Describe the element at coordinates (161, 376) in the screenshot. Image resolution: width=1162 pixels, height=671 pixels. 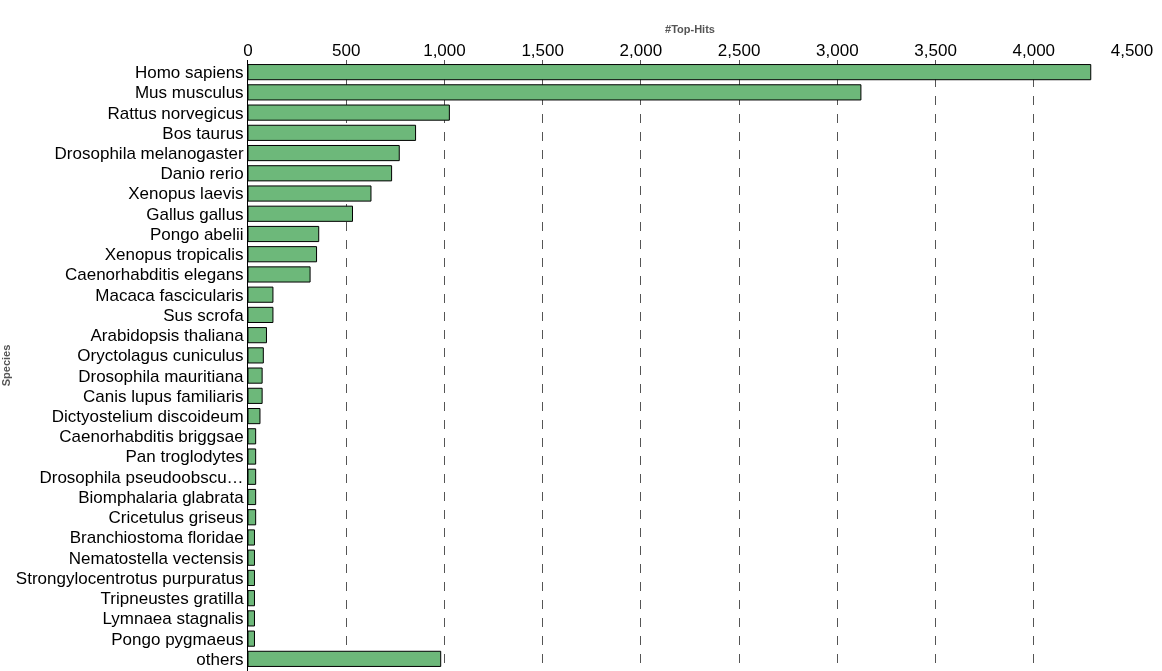
I see `y-tick-label: Drosophila mauritiana` at that location.